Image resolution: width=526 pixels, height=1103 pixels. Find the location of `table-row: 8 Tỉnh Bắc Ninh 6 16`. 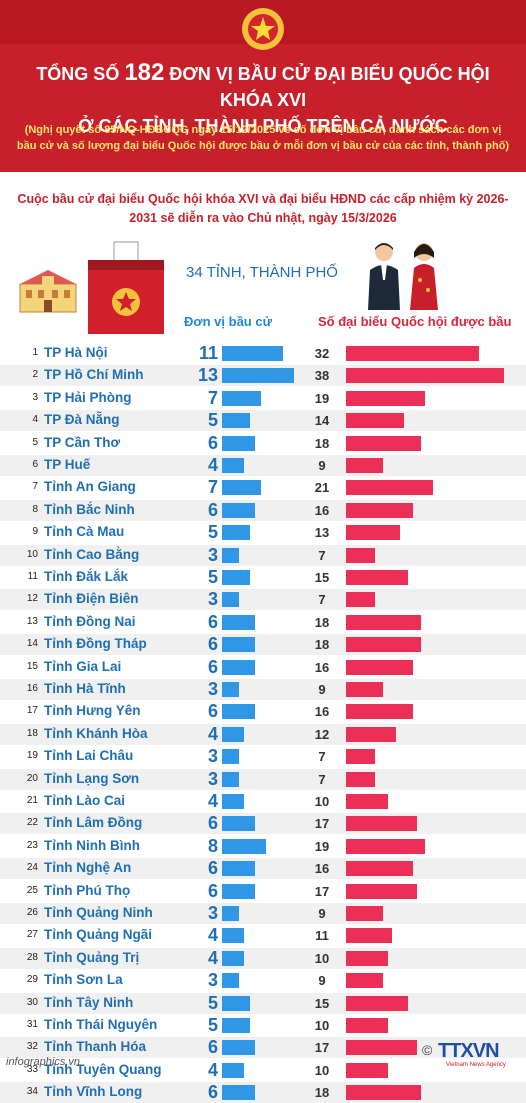

table-row: 8 Tỉnh Bắc Ninh 6 16 is located at coordinates (263, 510).